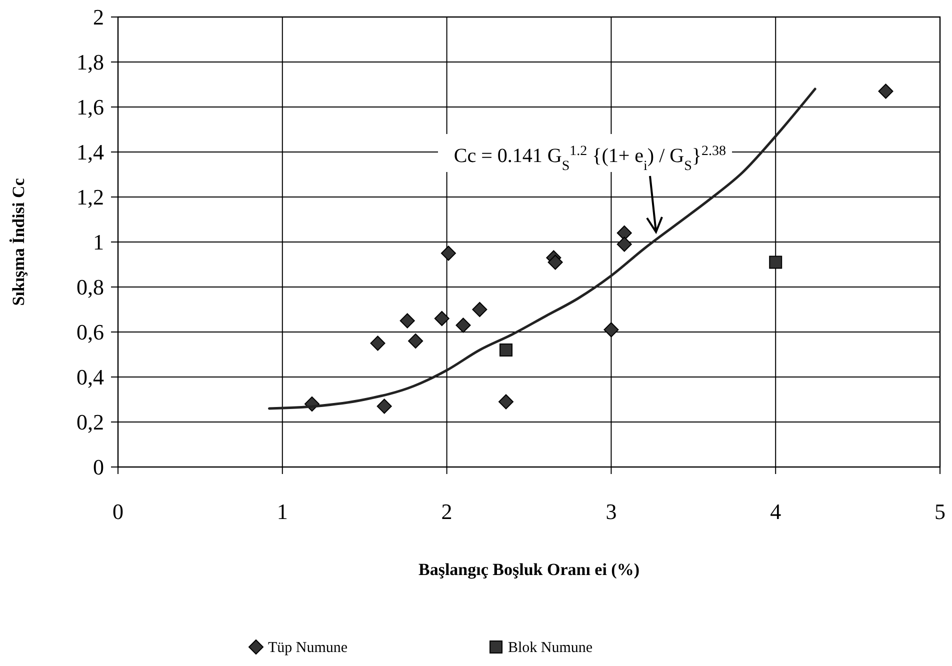 The image size is (952, 666). I want to click on x-tick-label: 3, so click(611, 511).